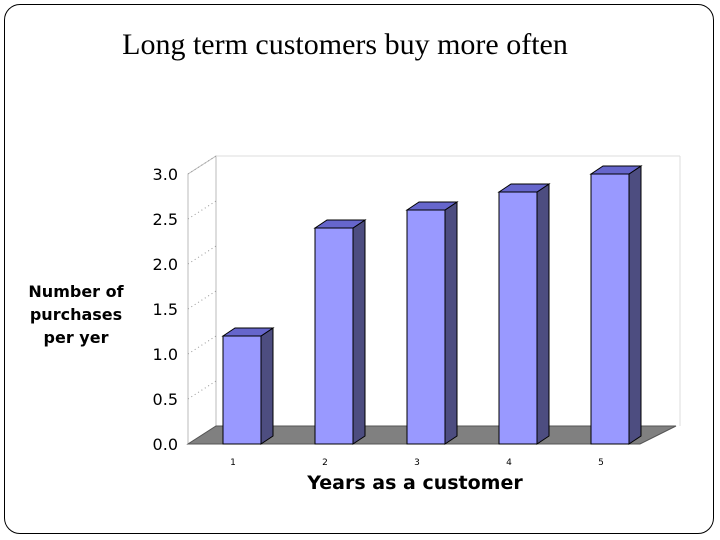 The image size is (720, 540). I want to click on y-axis-label: Number of purchases per yer, so click(76, 314).